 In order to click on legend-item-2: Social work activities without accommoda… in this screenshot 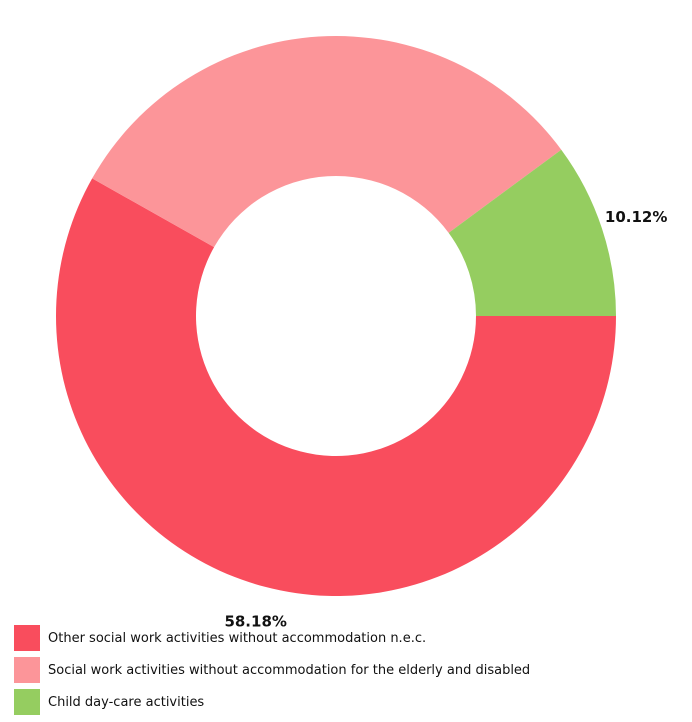, I will do `click(349, 670)`.